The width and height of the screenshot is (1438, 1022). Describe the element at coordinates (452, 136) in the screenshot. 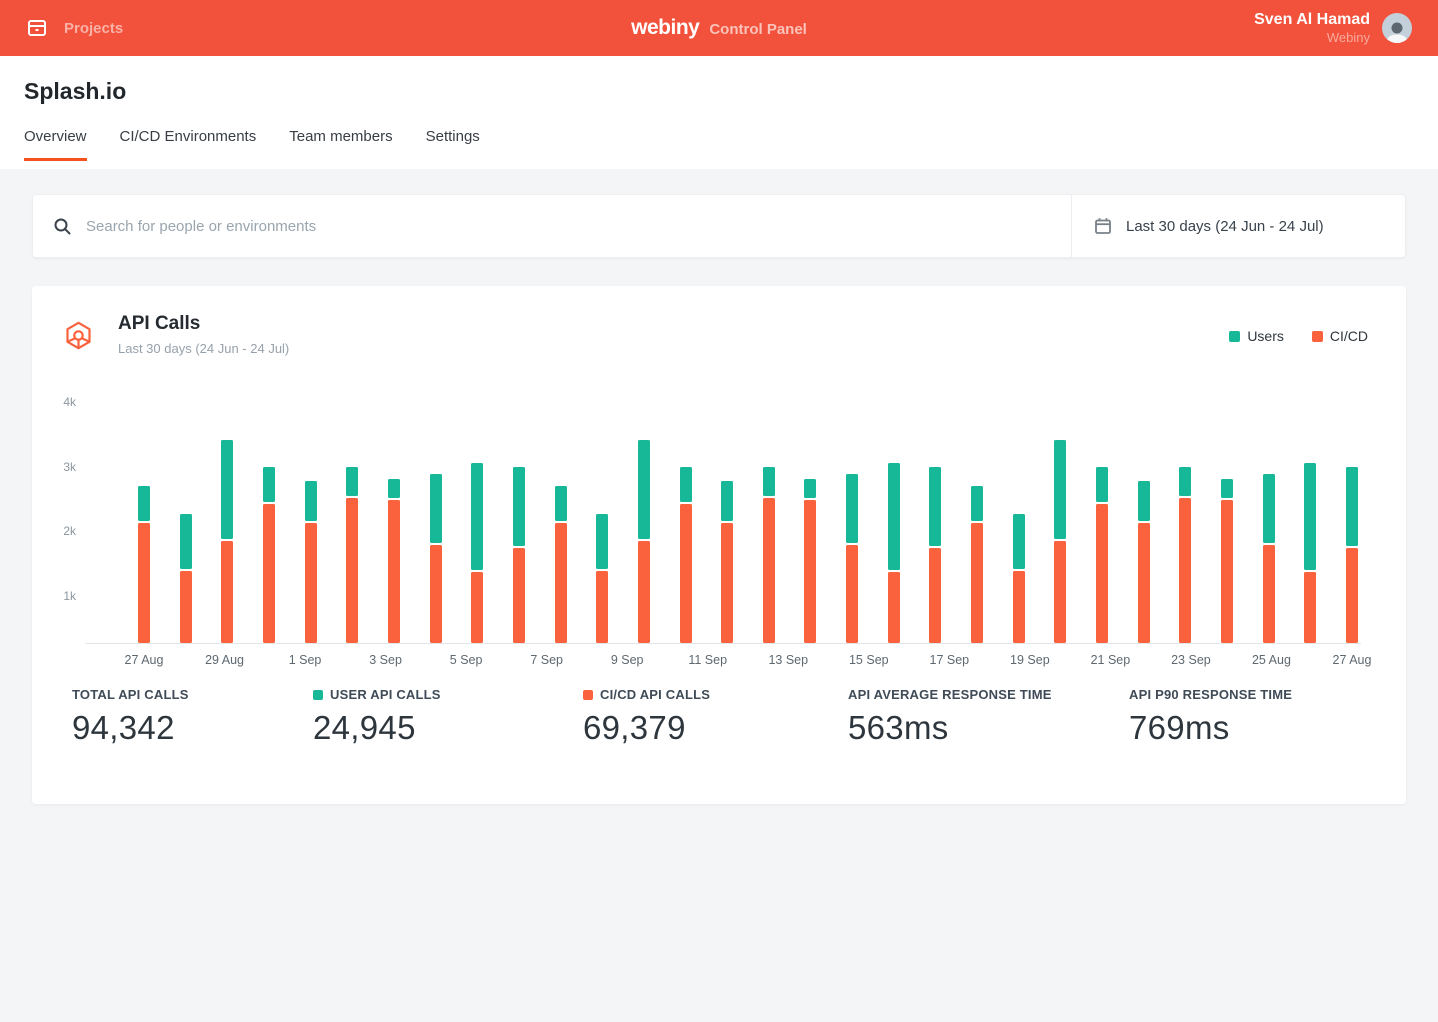

I see `tab-settings: Settings` at that location.